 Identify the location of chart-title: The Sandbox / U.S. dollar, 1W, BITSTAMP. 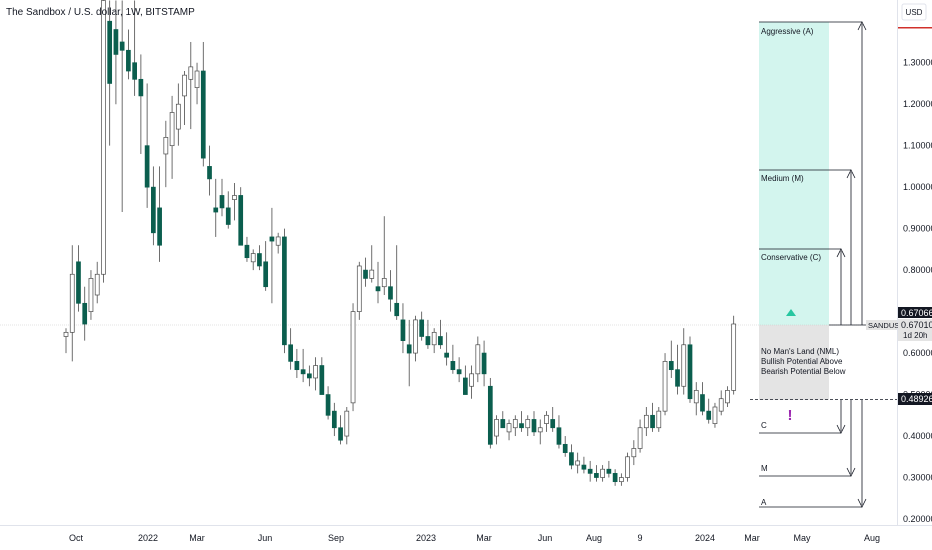
(100, 12).